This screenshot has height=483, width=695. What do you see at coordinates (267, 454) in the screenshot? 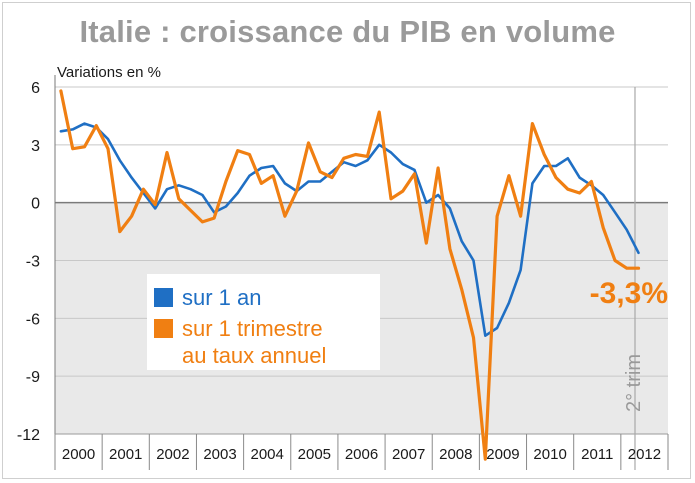
I see `x-tick-label-2004: 2004` at bounding box center [267, 454].